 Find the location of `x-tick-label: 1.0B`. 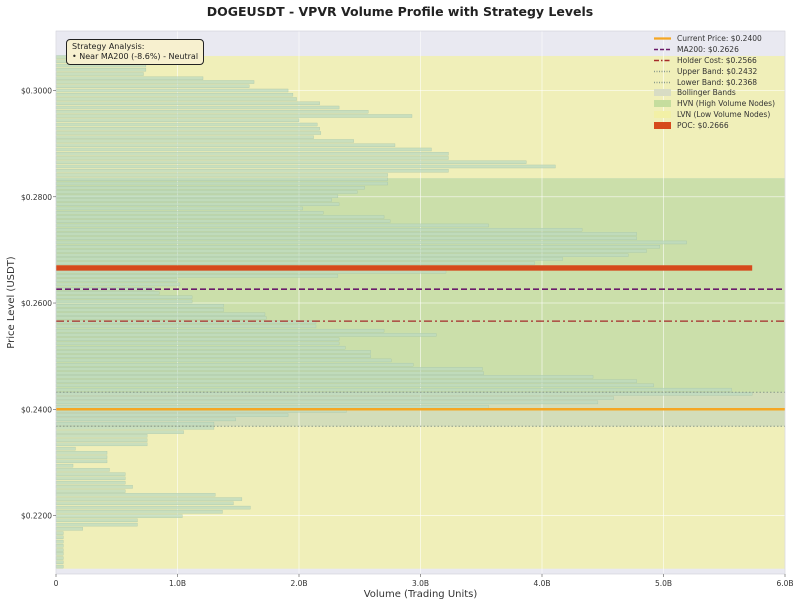

x-tick-label: 1.0B is located at coordinates (177, 583).